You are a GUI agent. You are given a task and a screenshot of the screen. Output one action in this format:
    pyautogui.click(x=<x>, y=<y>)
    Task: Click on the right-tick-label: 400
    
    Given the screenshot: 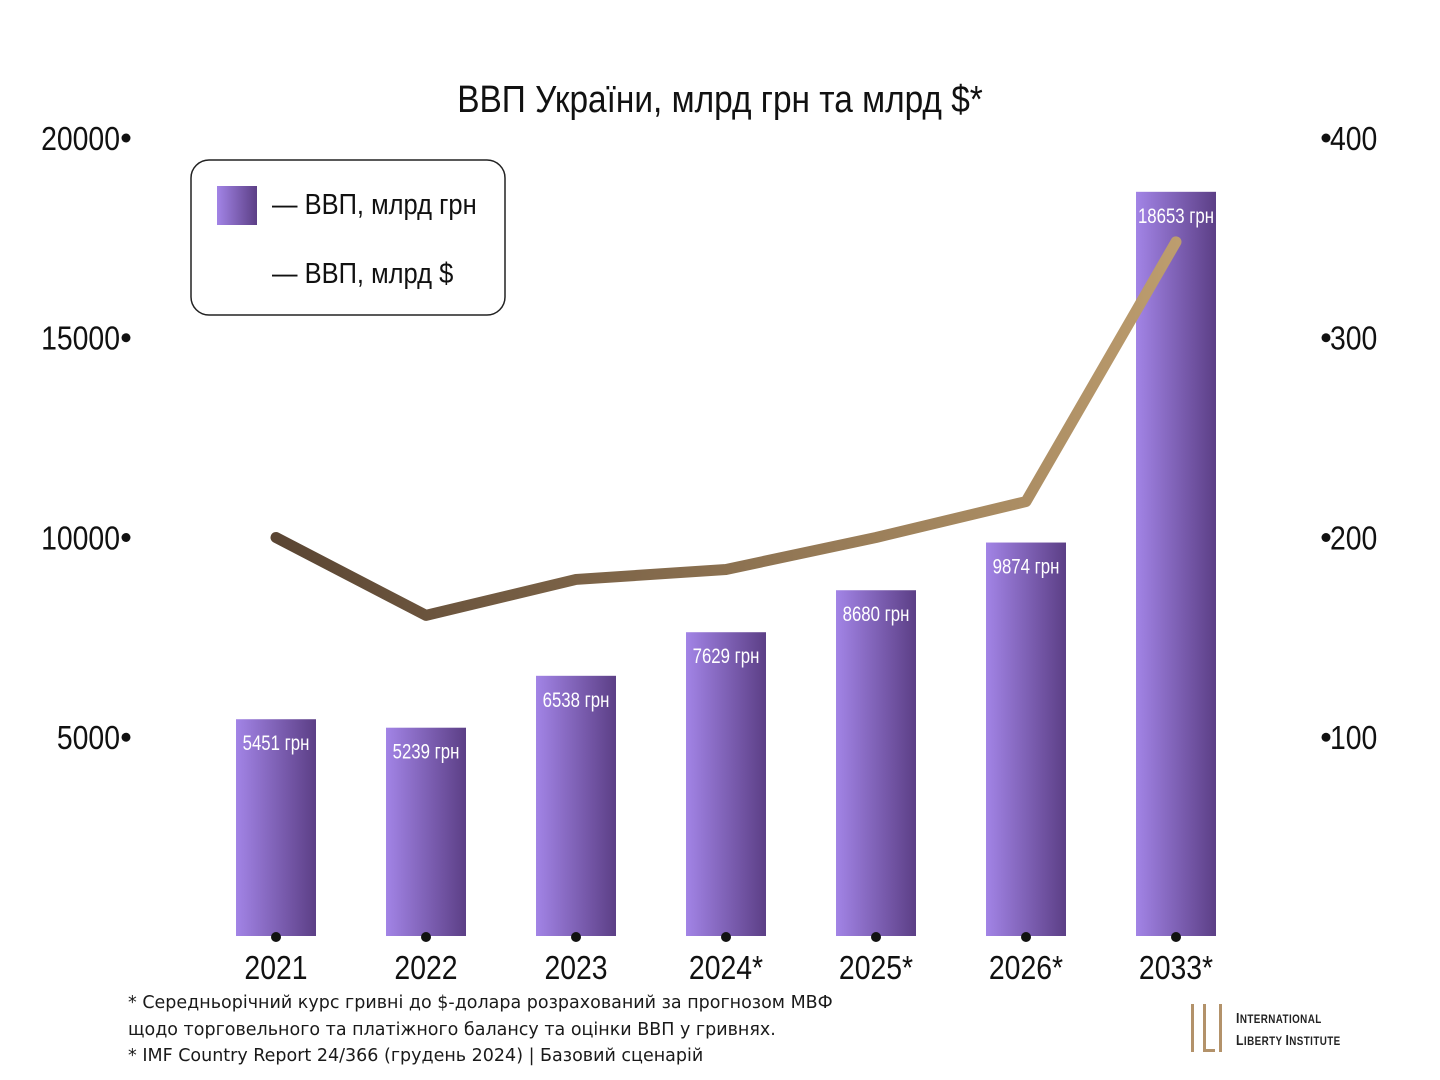 What is the action you would take?
    pyautogui.click(x=1353, y=139)
    